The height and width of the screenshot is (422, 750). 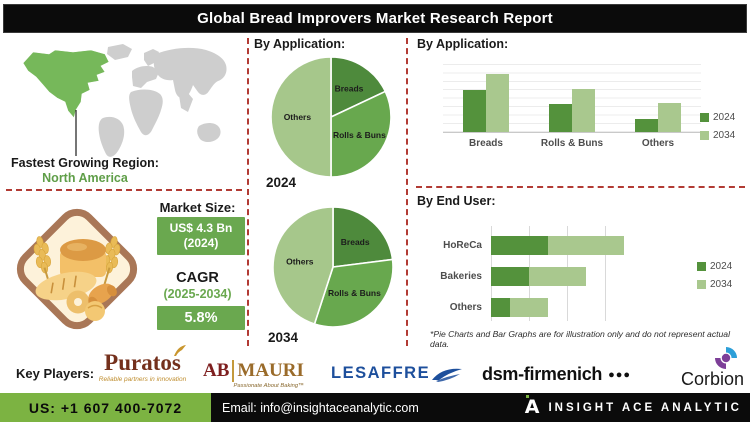 What do you see at coordinates (190, 73) in the screenshot?
I see `asia-shape` at bounding box center [190, 73].